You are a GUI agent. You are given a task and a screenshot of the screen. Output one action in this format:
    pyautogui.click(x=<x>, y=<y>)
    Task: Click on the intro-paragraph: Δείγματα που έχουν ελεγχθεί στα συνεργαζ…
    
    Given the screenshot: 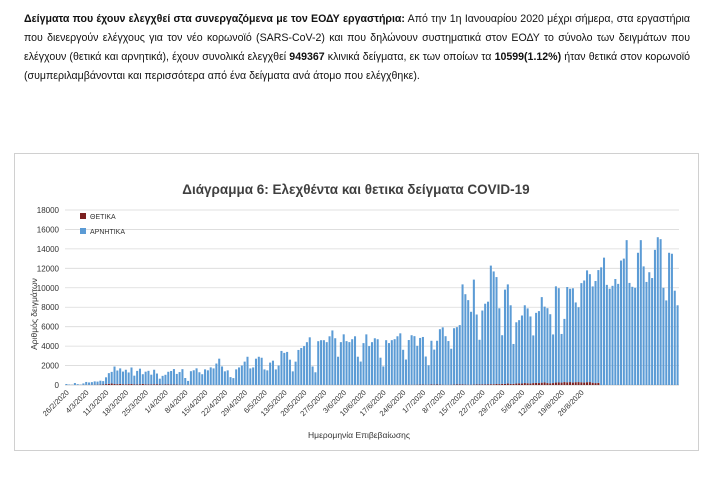 What is the action you would take?
    pyautogui.click(x=357, y=48)
    